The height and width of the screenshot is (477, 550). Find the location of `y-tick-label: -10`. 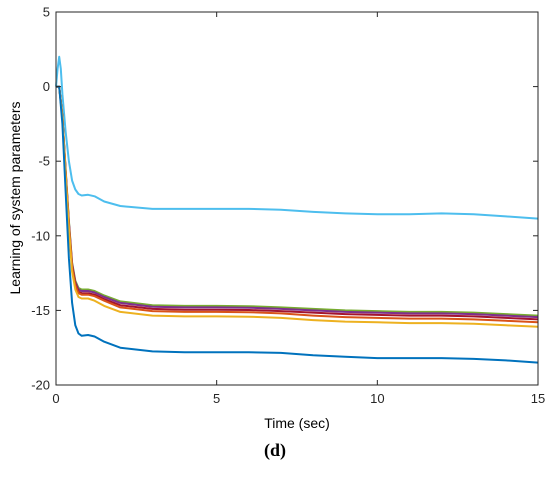

y-tick-label: -10 is located at coordinates (40, 235).